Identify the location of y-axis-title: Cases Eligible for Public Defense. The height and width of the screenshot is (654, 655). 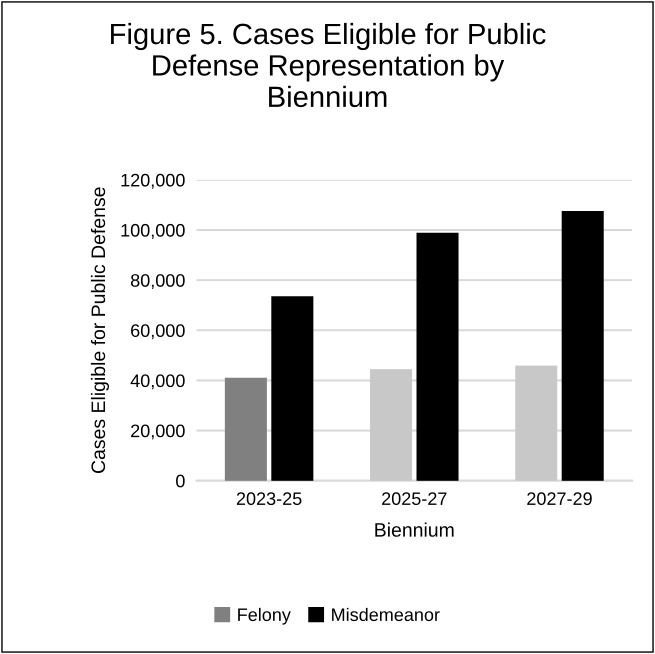
(100, 330).